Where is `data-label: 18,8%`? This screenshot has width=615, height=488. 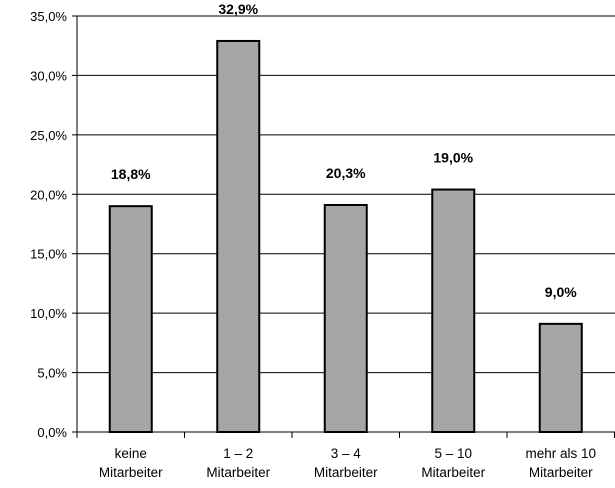
data-label: 18,8% is located at coordinates (131, 174).